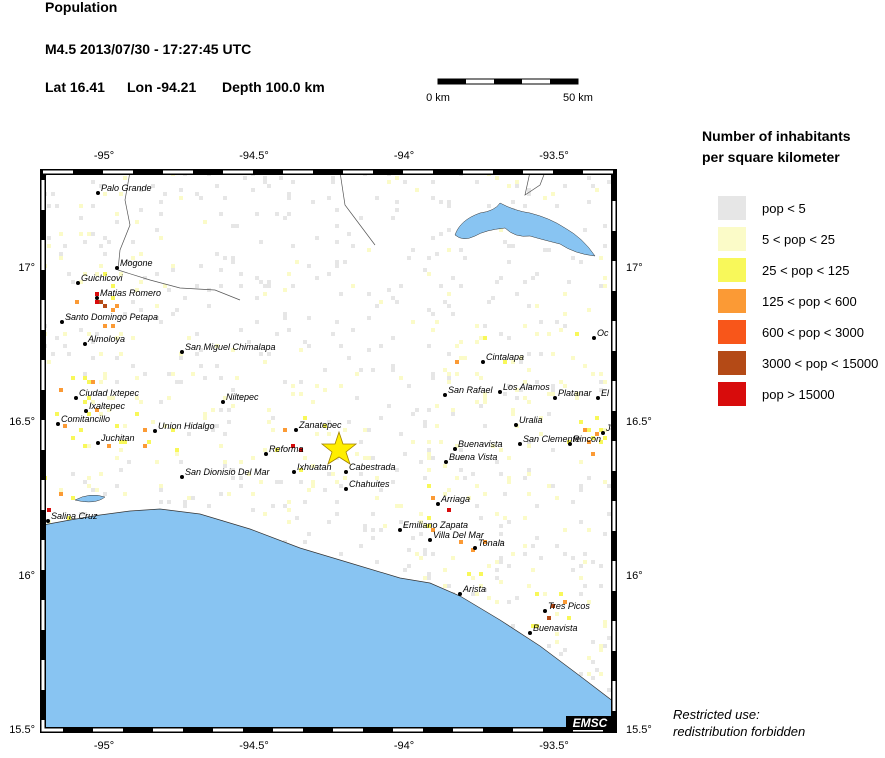  I want to click on lat: Lat 16.41, so click(75, 87).